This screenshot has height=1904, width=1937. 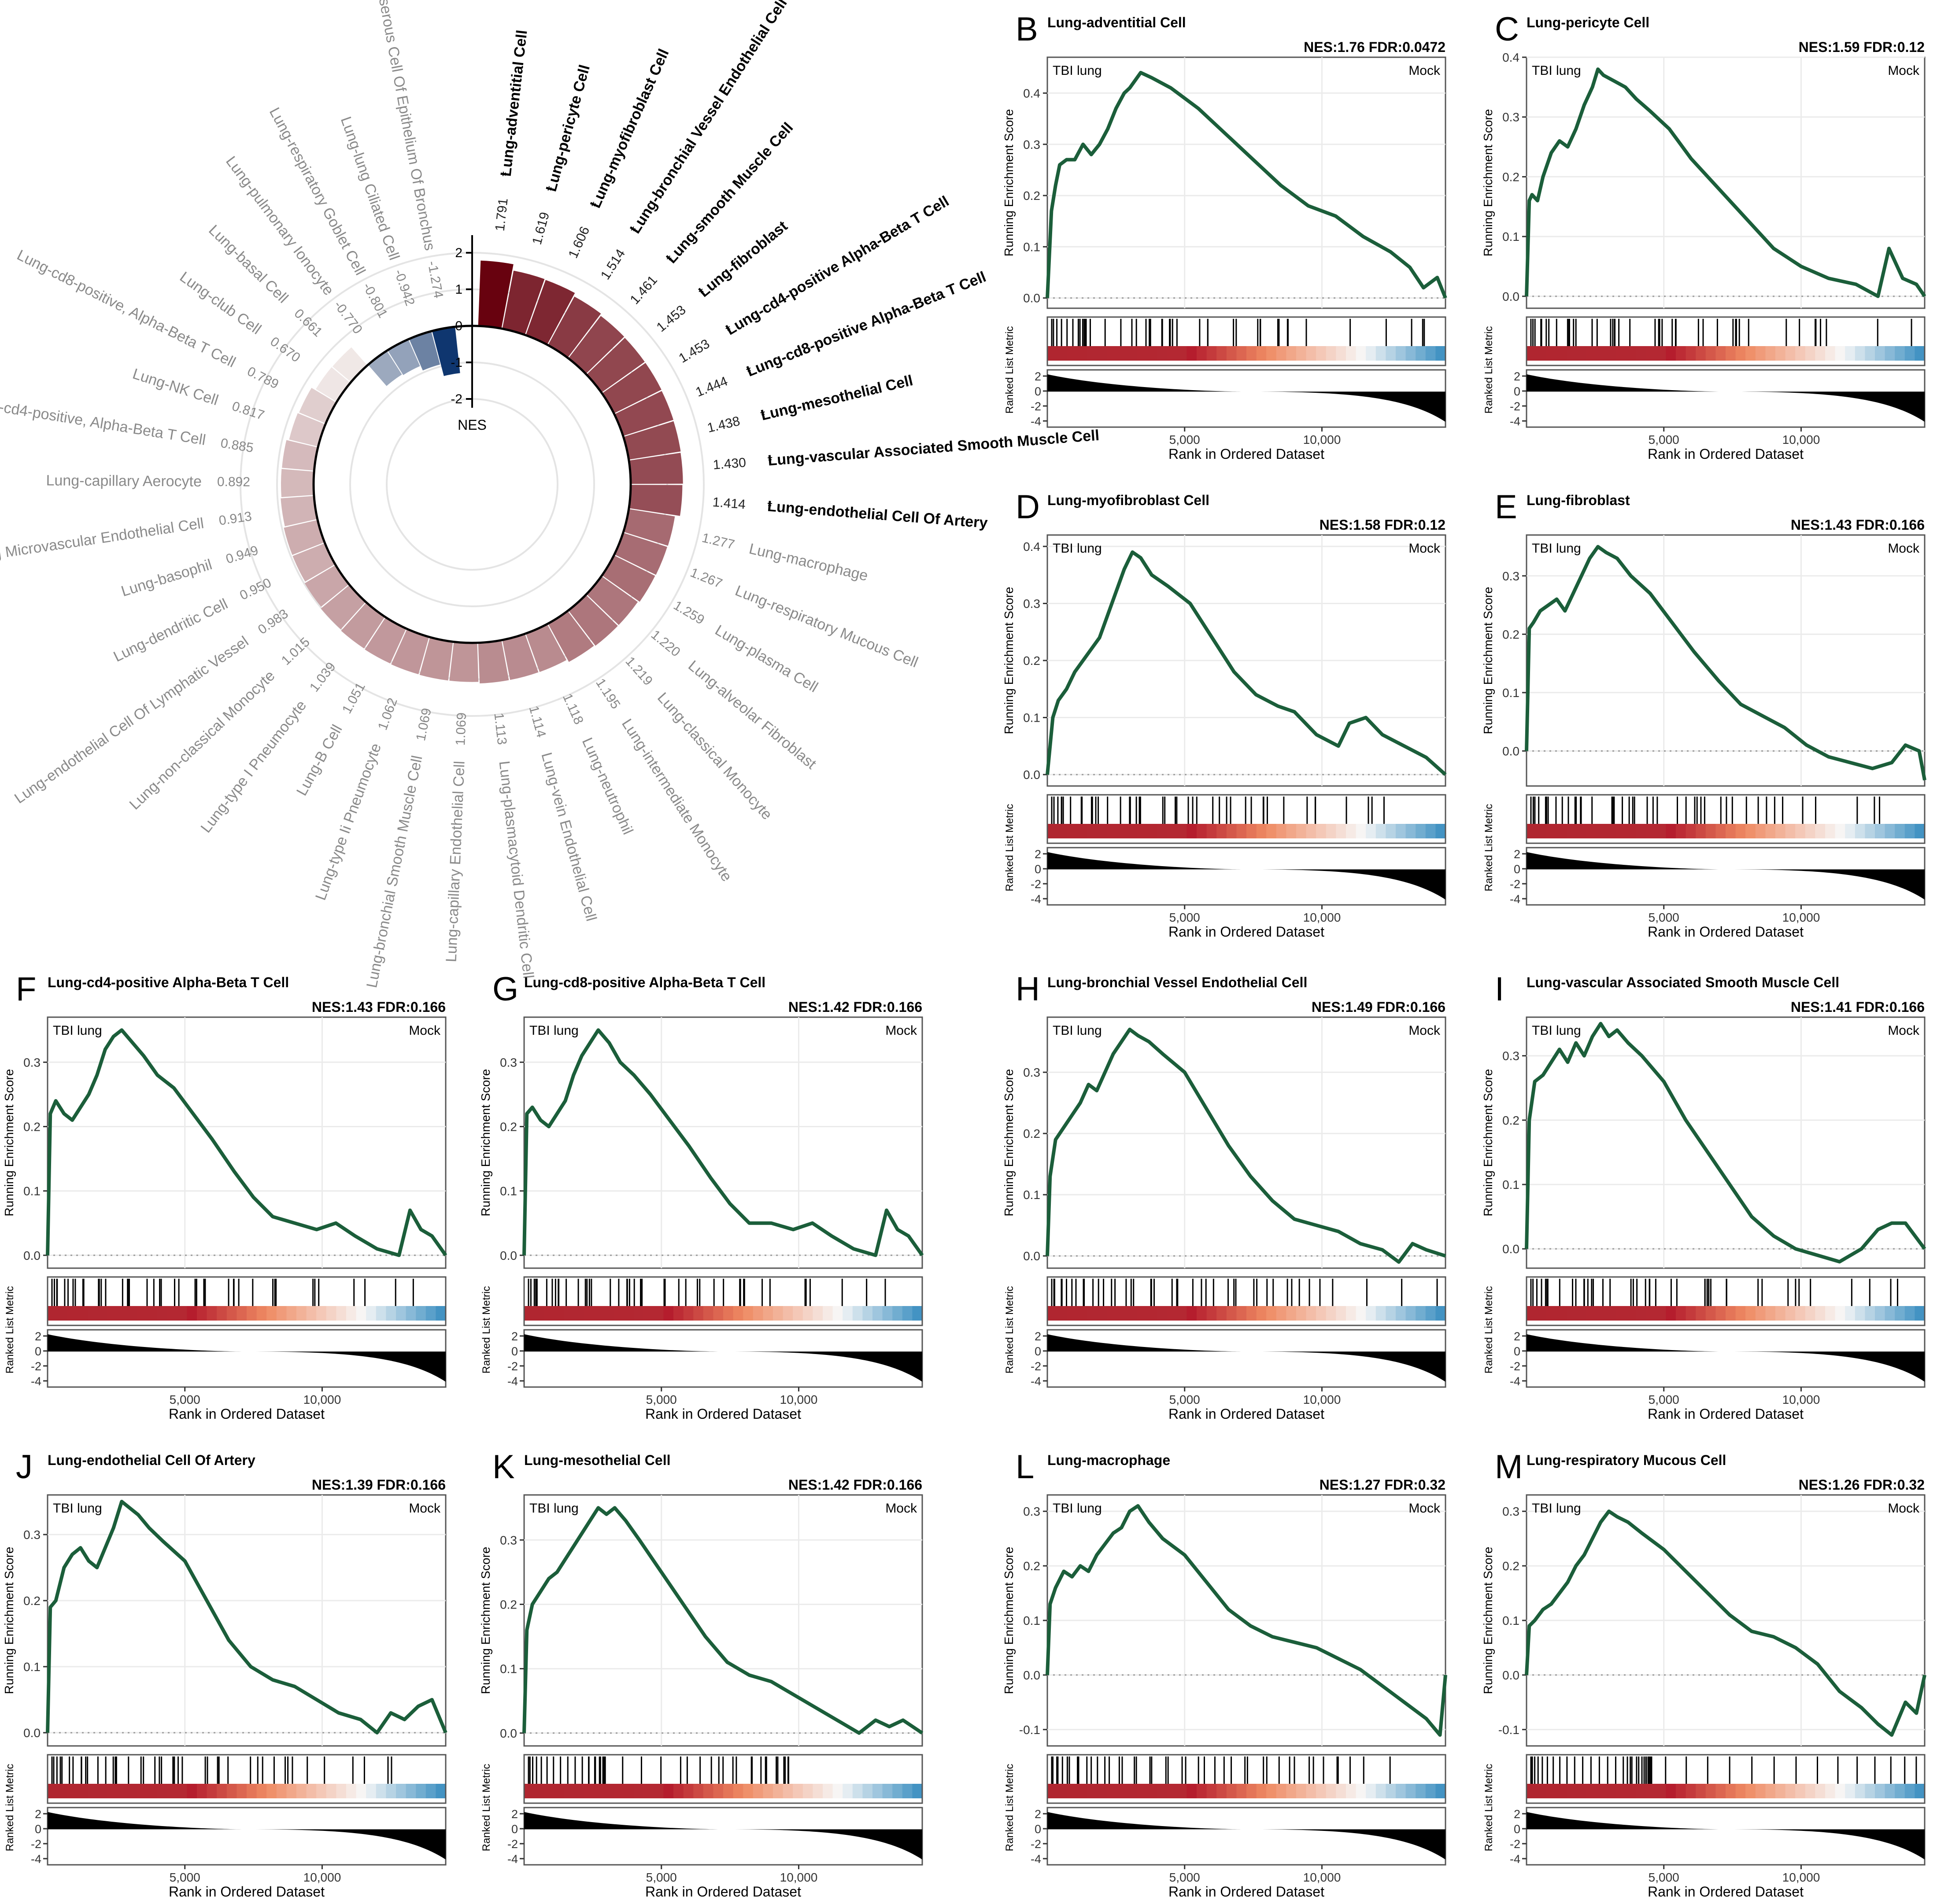 I want to click on metric-tick-label: 0, so click(x=1517, y=869).